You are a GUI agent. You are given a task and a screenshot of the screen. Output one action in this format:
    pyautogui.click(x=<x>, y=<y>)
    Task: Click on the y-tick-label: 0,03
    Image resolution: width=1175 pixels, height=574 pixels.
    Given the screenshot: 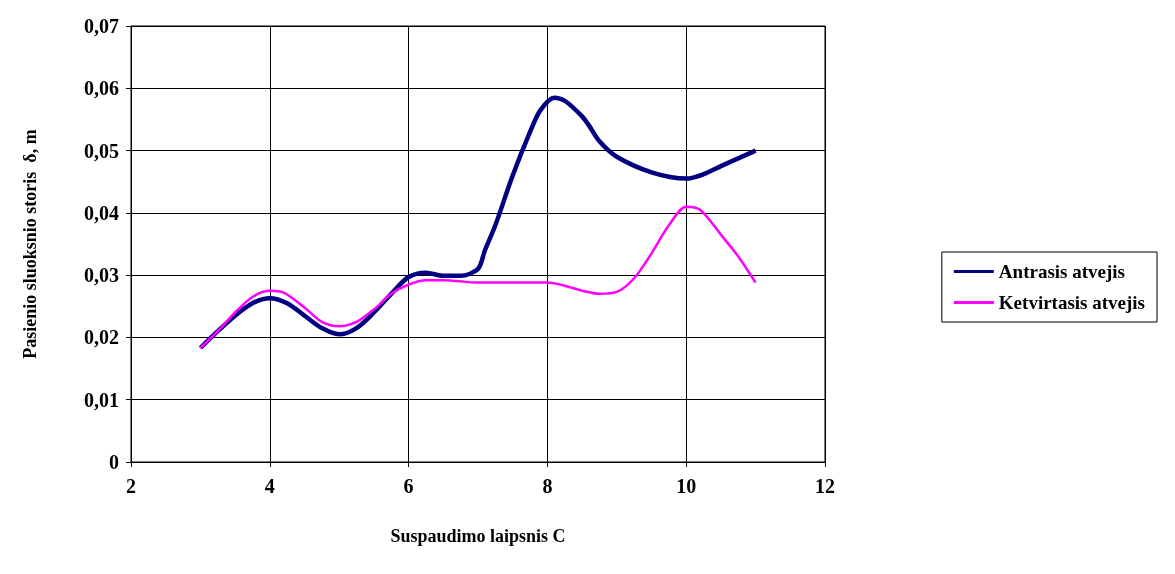 What is the action you would take?
    pyautogui.click(x=101, y=275)
    